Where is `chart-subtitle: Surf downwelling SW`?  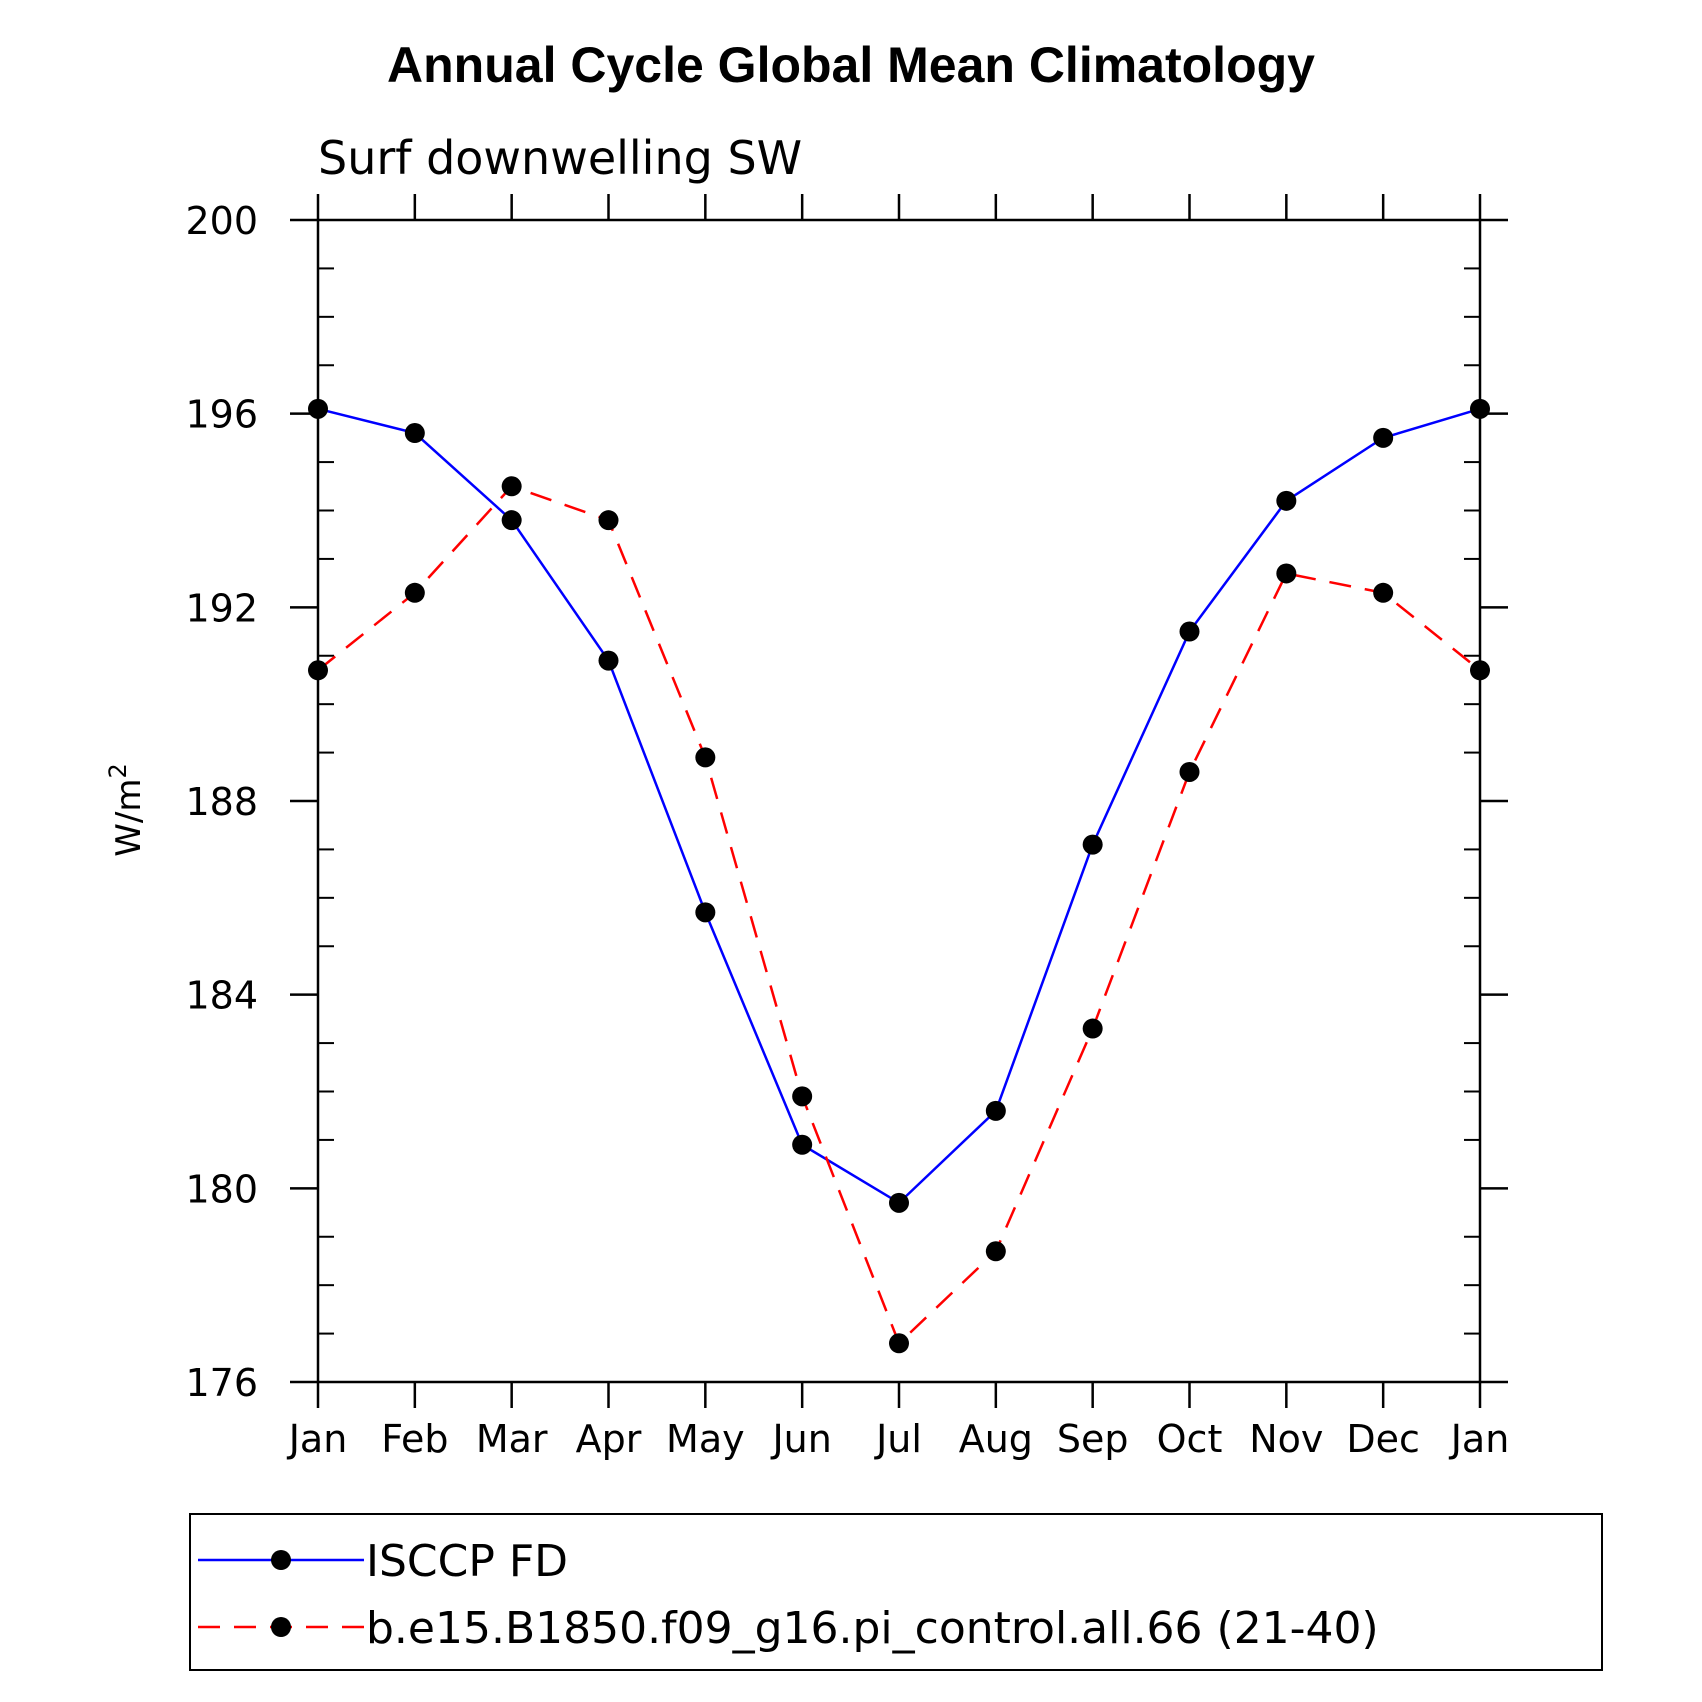
chart-subtitle: Surf downwelling SW is located at coordinates (560, 158).